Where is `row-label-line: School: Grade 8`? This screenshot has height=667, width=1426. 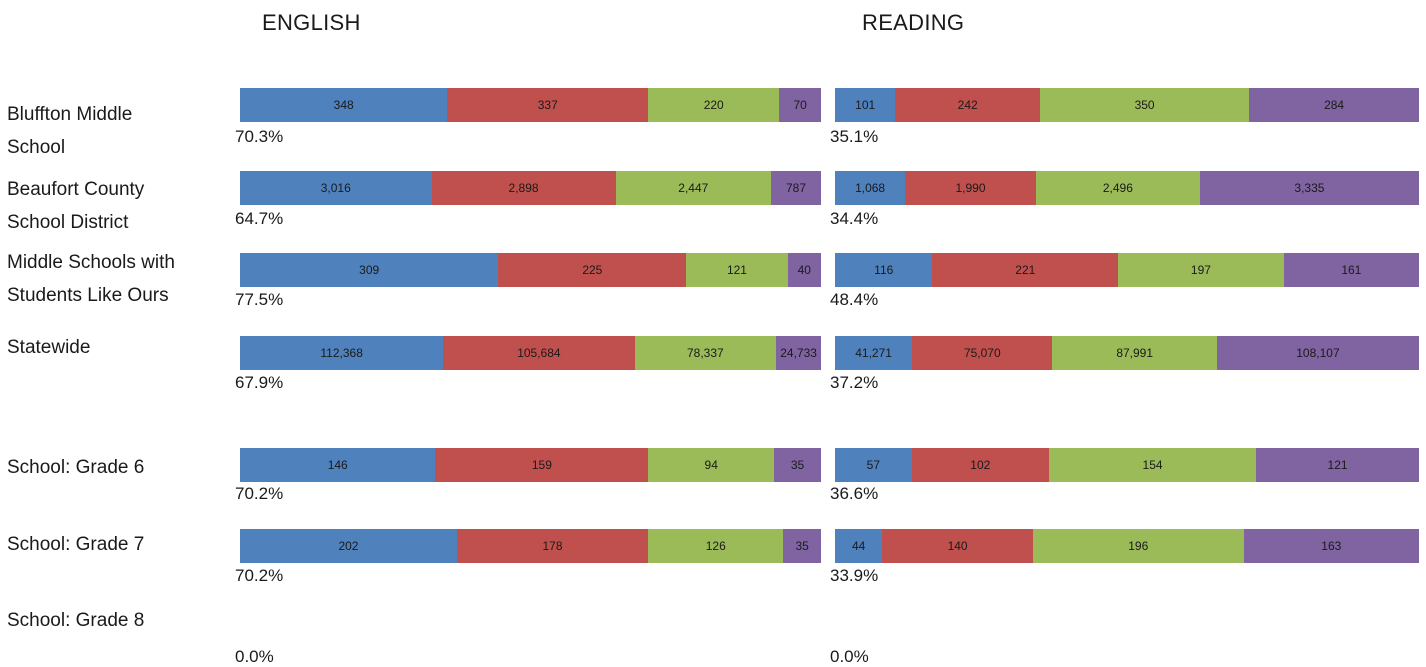 row-label-line: School: Grade 8 is located at coordinates (76, 620).